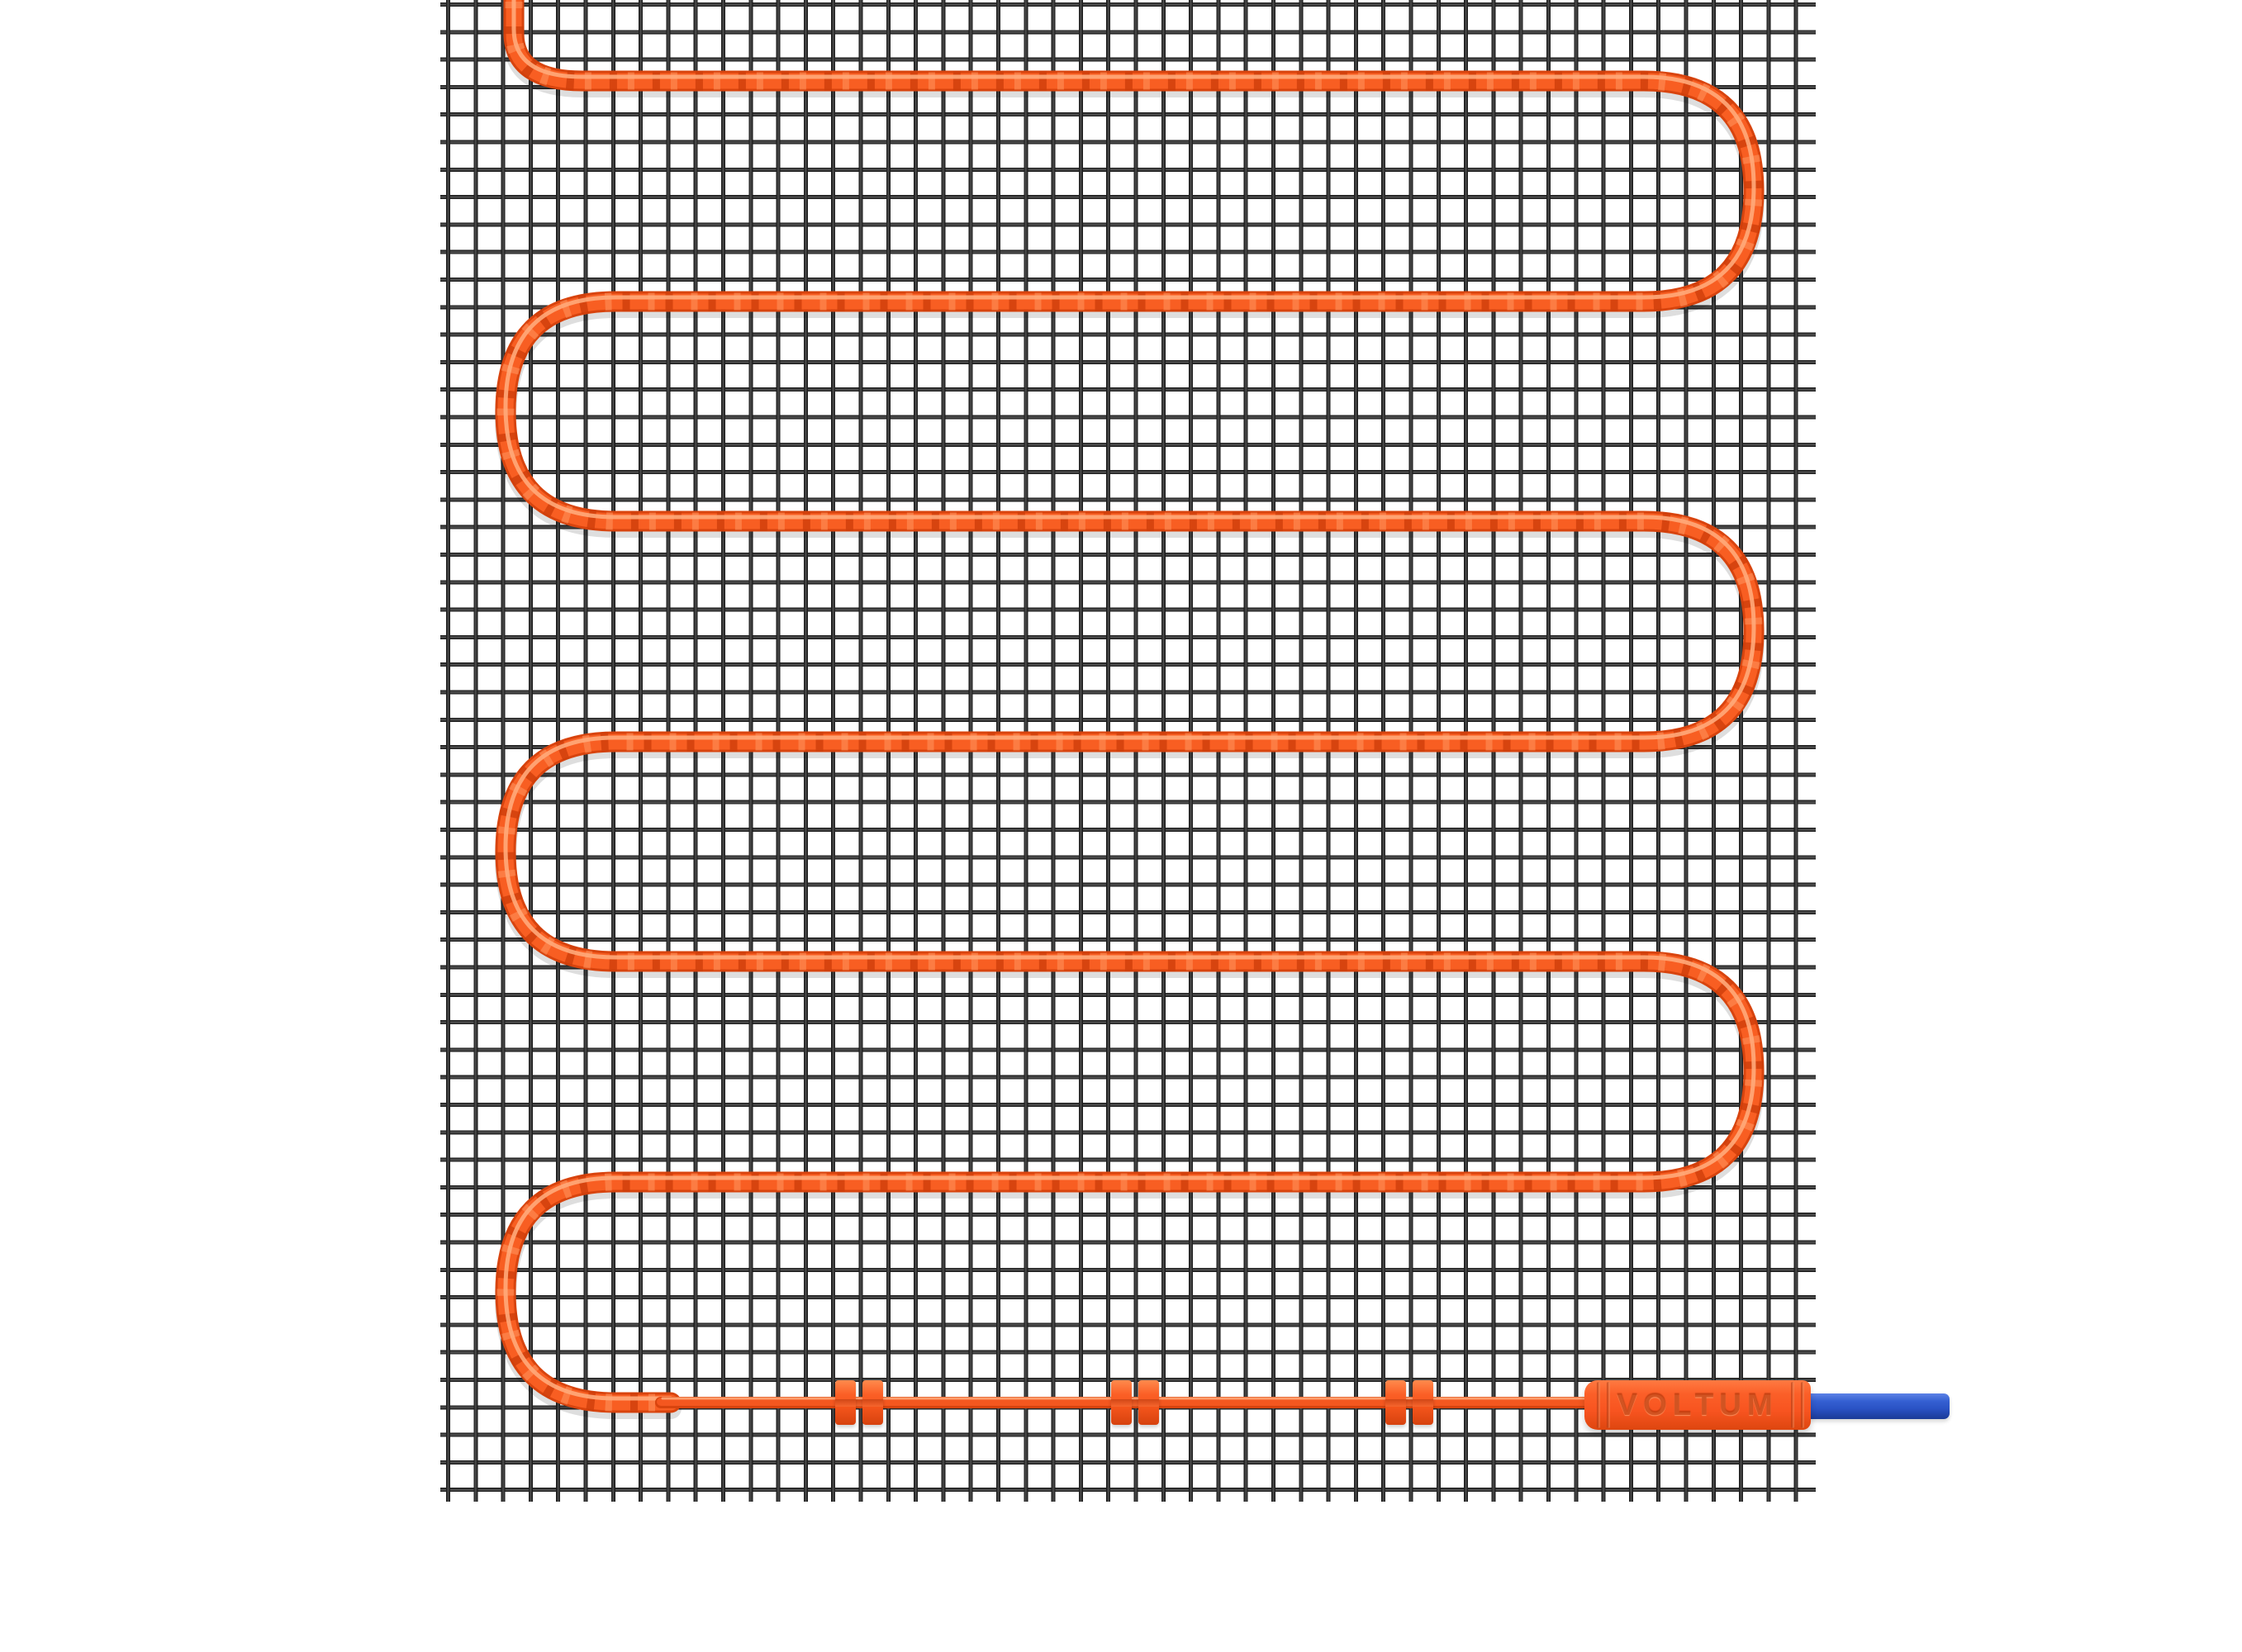 This screenshot has width=2242, height=1652. I want to click on power-lead-cable, so click(1879, 1406).